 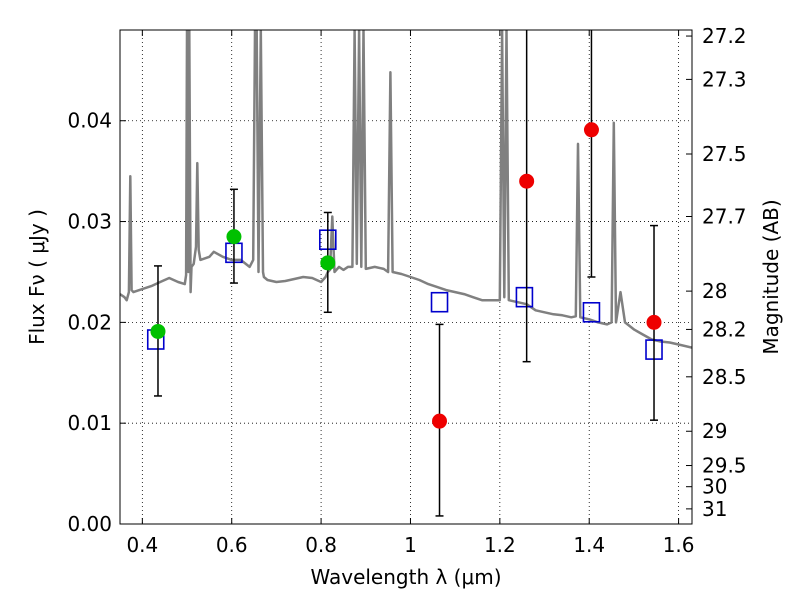 I want to click on x-tick-label: 1.2, so click(x=500, y=545).